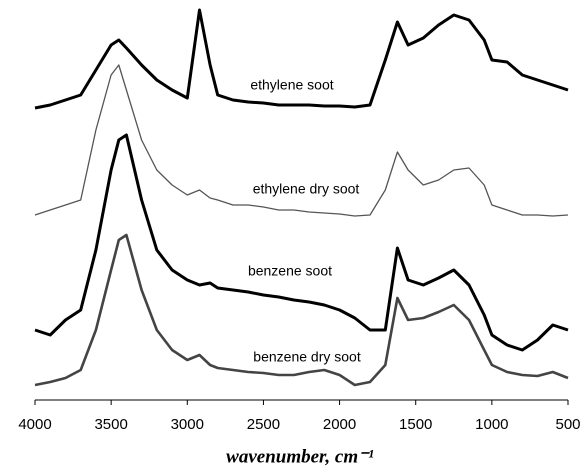  What do you see at coordinates (110, 424) in the screenshot?
I see `x-tick-label: 3500` at bounding box center [110, 424].